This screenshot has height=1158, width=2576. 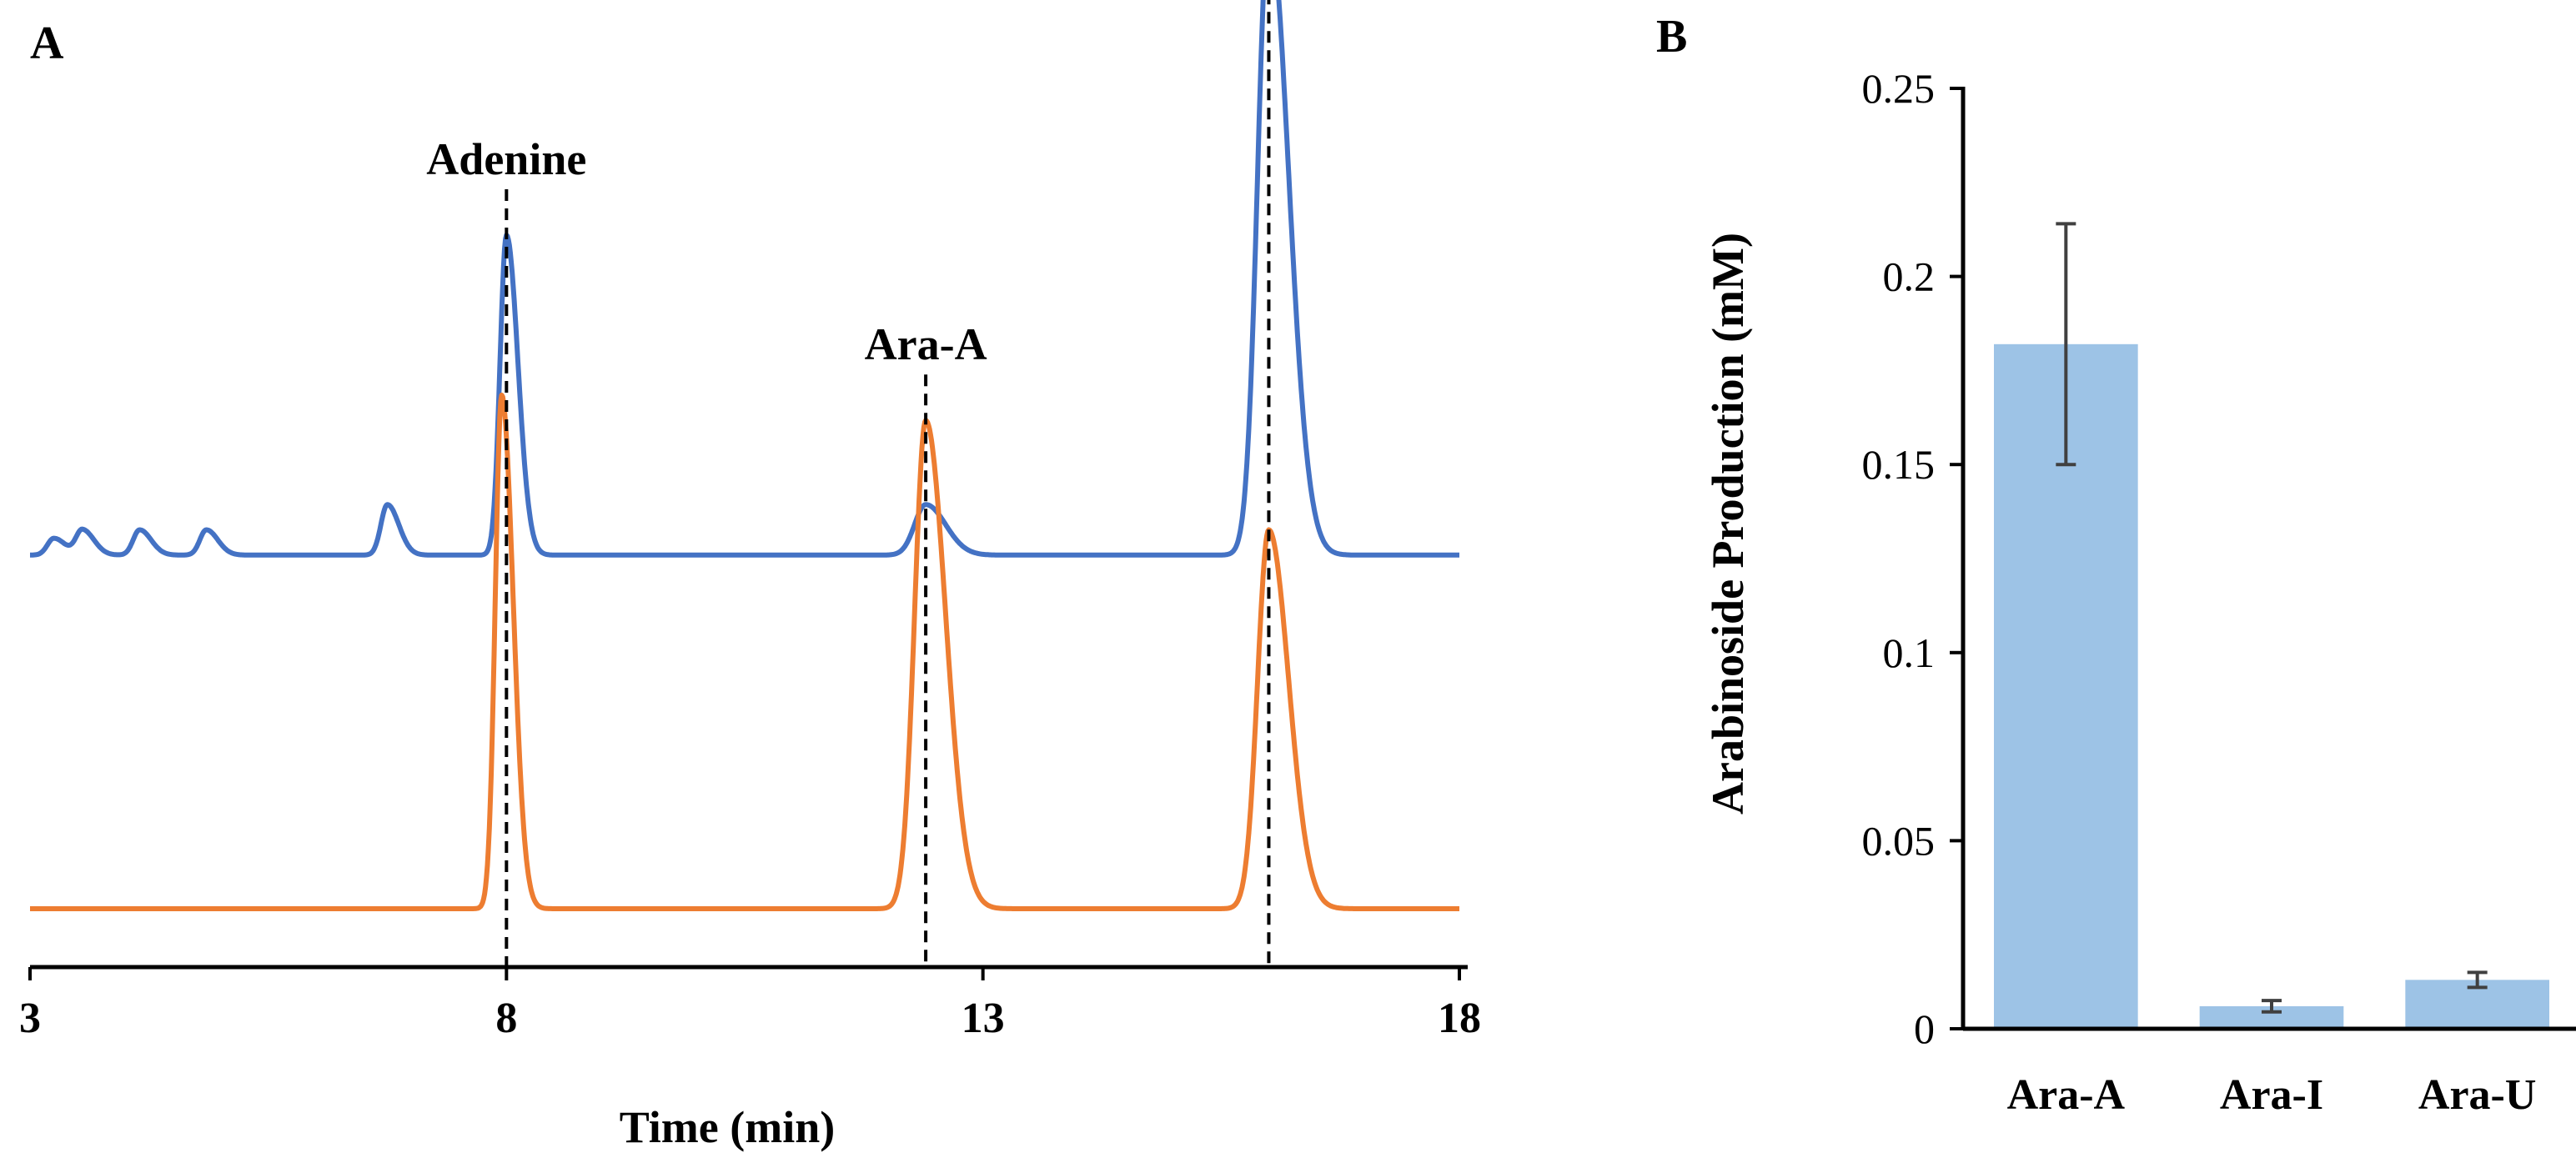 I want to click on panel-b-y-tick-label-1: 0.05, so click(x=1899, y=841).